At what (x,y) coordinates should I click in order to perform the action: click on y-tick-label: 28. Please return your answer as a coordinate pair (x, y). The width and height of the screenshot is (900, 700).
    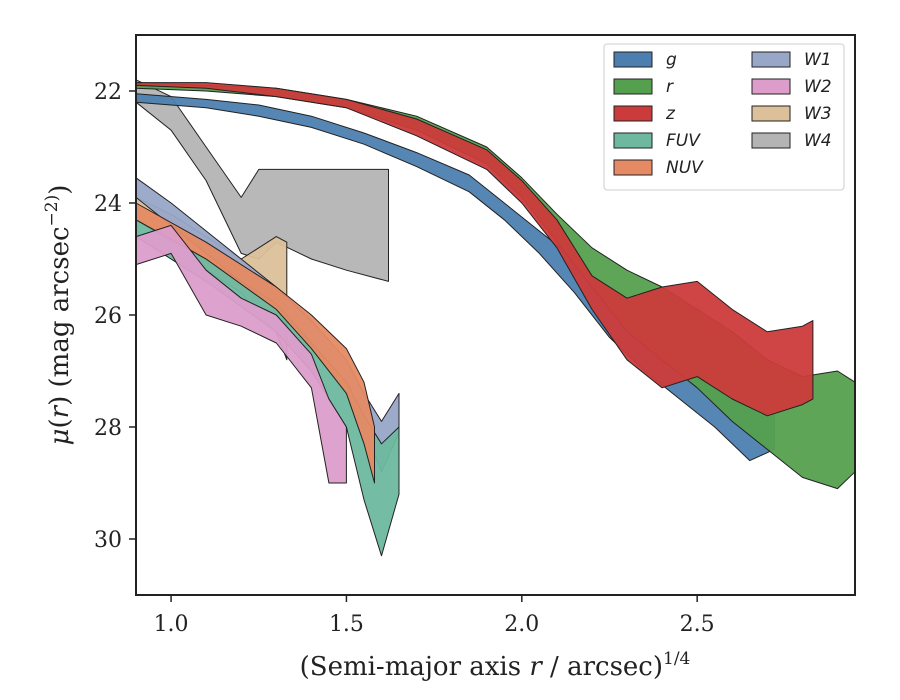
    Looking at the image, I should click on (108, 428).